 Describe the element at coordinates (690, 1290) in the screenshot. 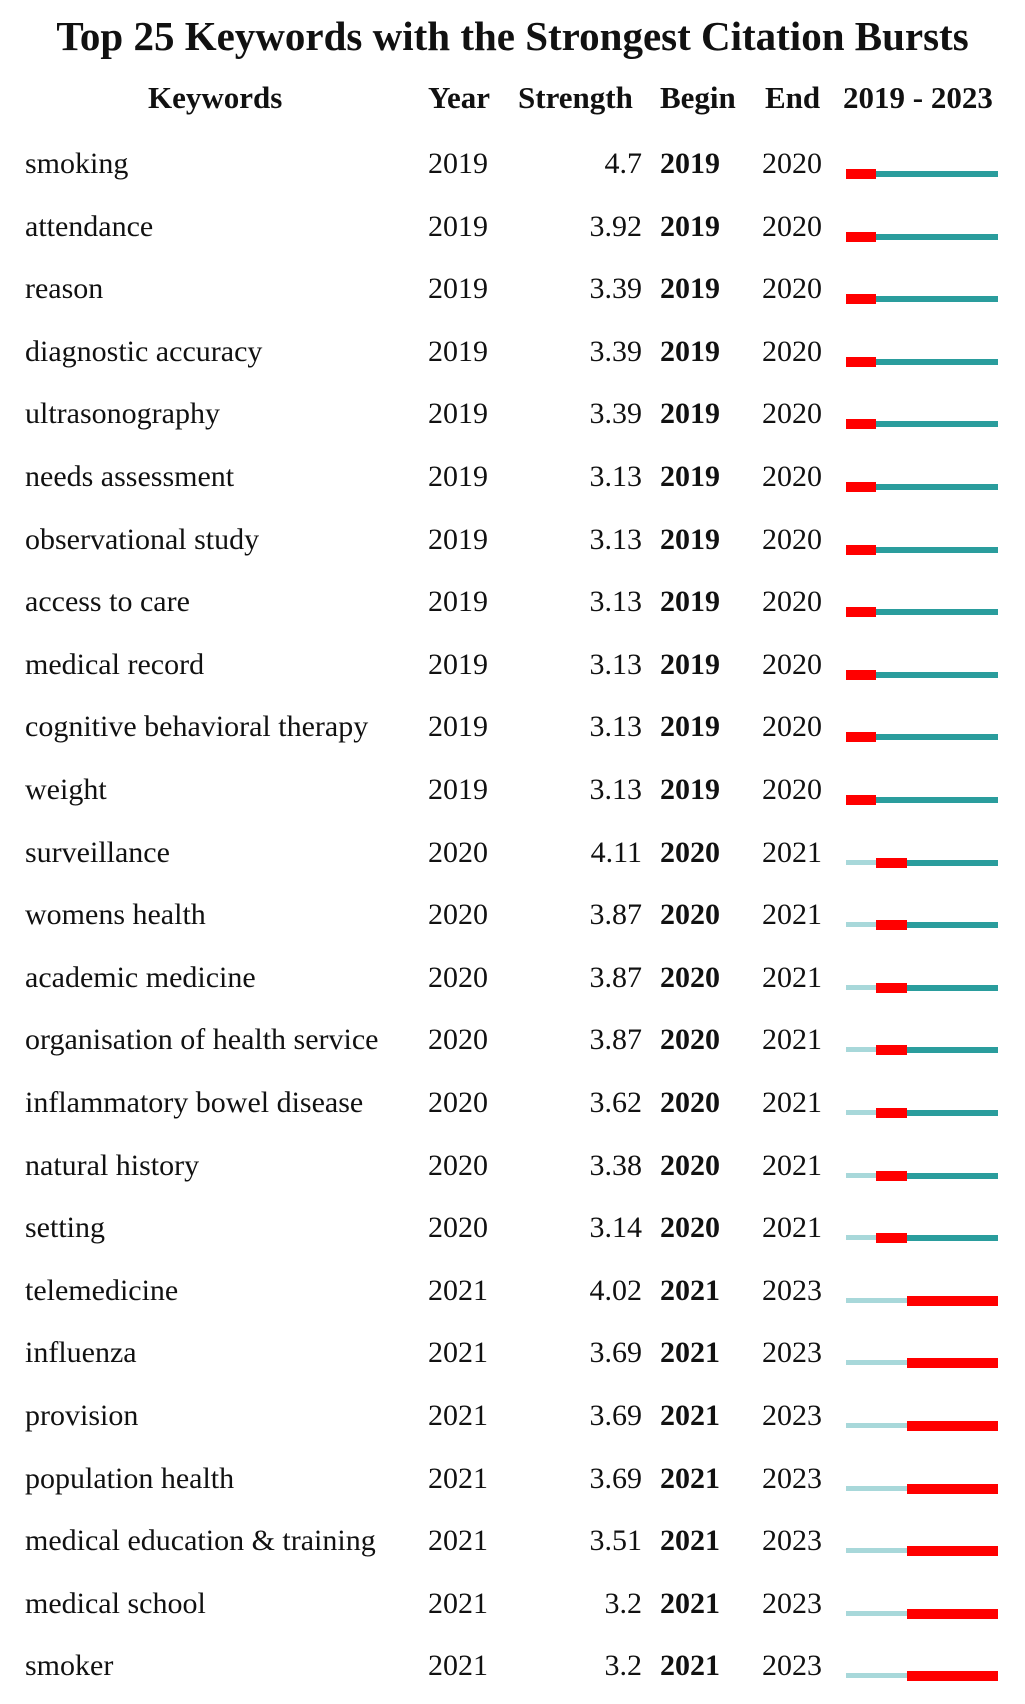

I see `begin-cell: 2021` at that location.